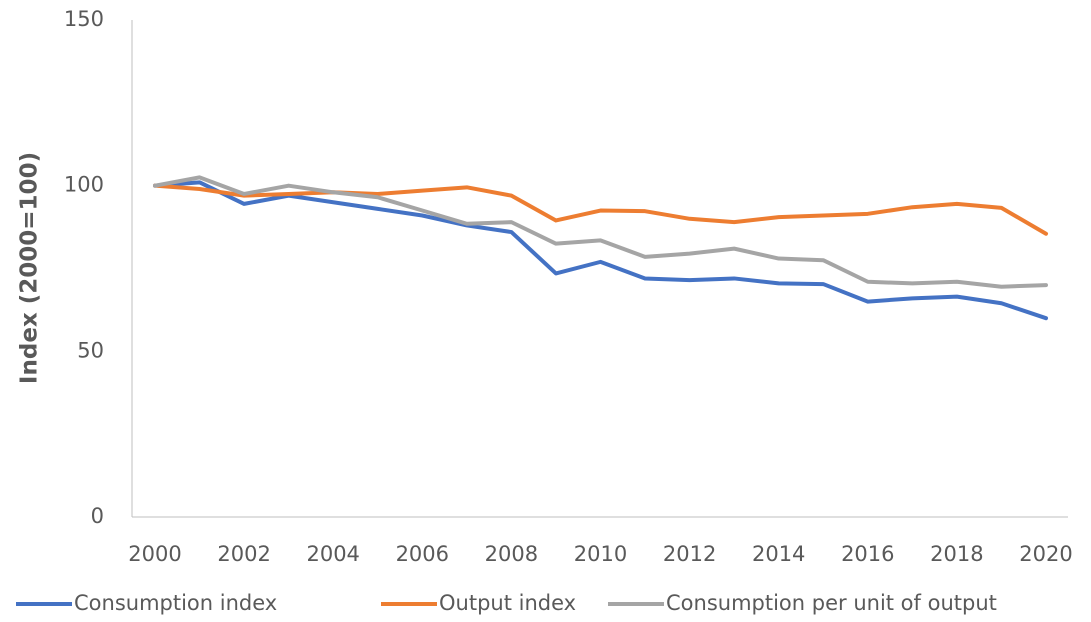 The width and height of the screenshot is (1091, 622). Describe the element at coordinates (689, 554) in the screenshot. I see `x-tick-label: 2012` at that location.